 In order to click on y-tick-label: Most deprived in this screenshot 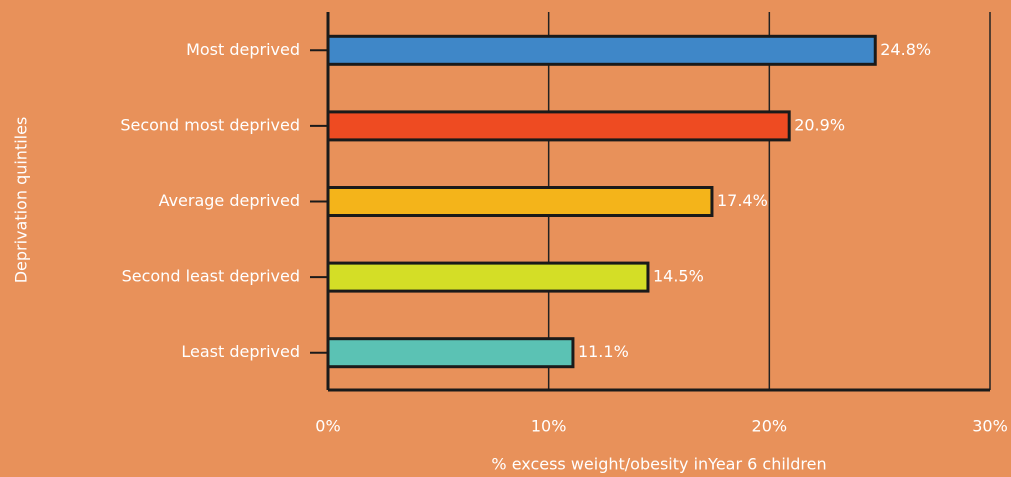, I will do `click(243, 49)`.